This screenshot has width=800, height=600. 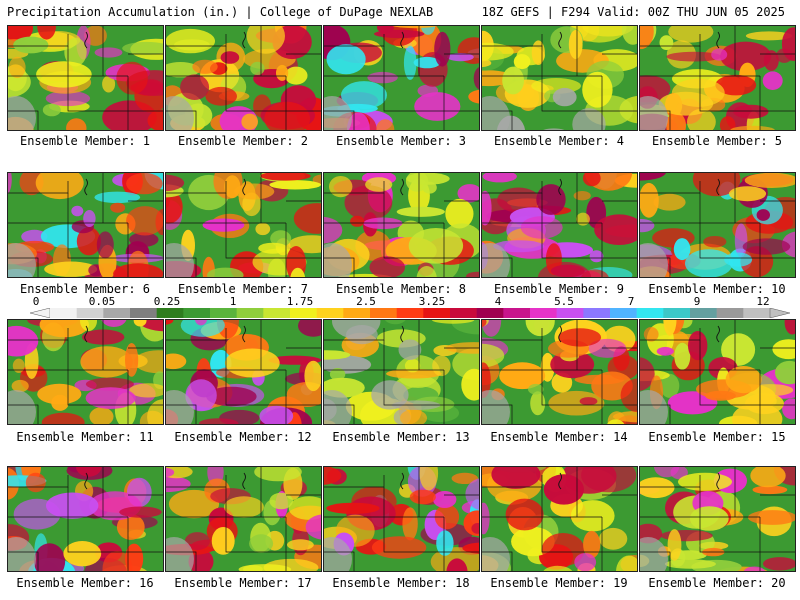 I want to click on ensemble-member-caption: Ensemble Member: 7, so click(x=243, y=289).